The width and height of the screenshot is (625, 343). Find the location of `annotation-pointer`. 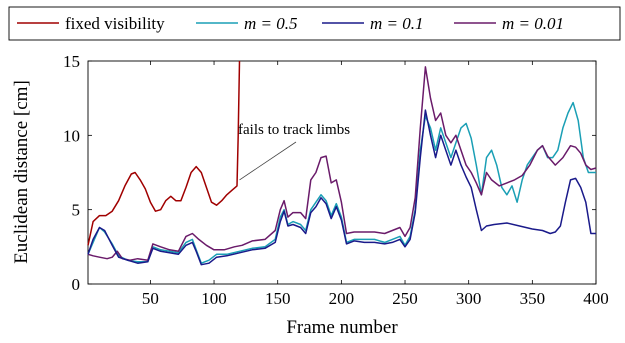

annotation-pointer is located at coordinates (268, 161).